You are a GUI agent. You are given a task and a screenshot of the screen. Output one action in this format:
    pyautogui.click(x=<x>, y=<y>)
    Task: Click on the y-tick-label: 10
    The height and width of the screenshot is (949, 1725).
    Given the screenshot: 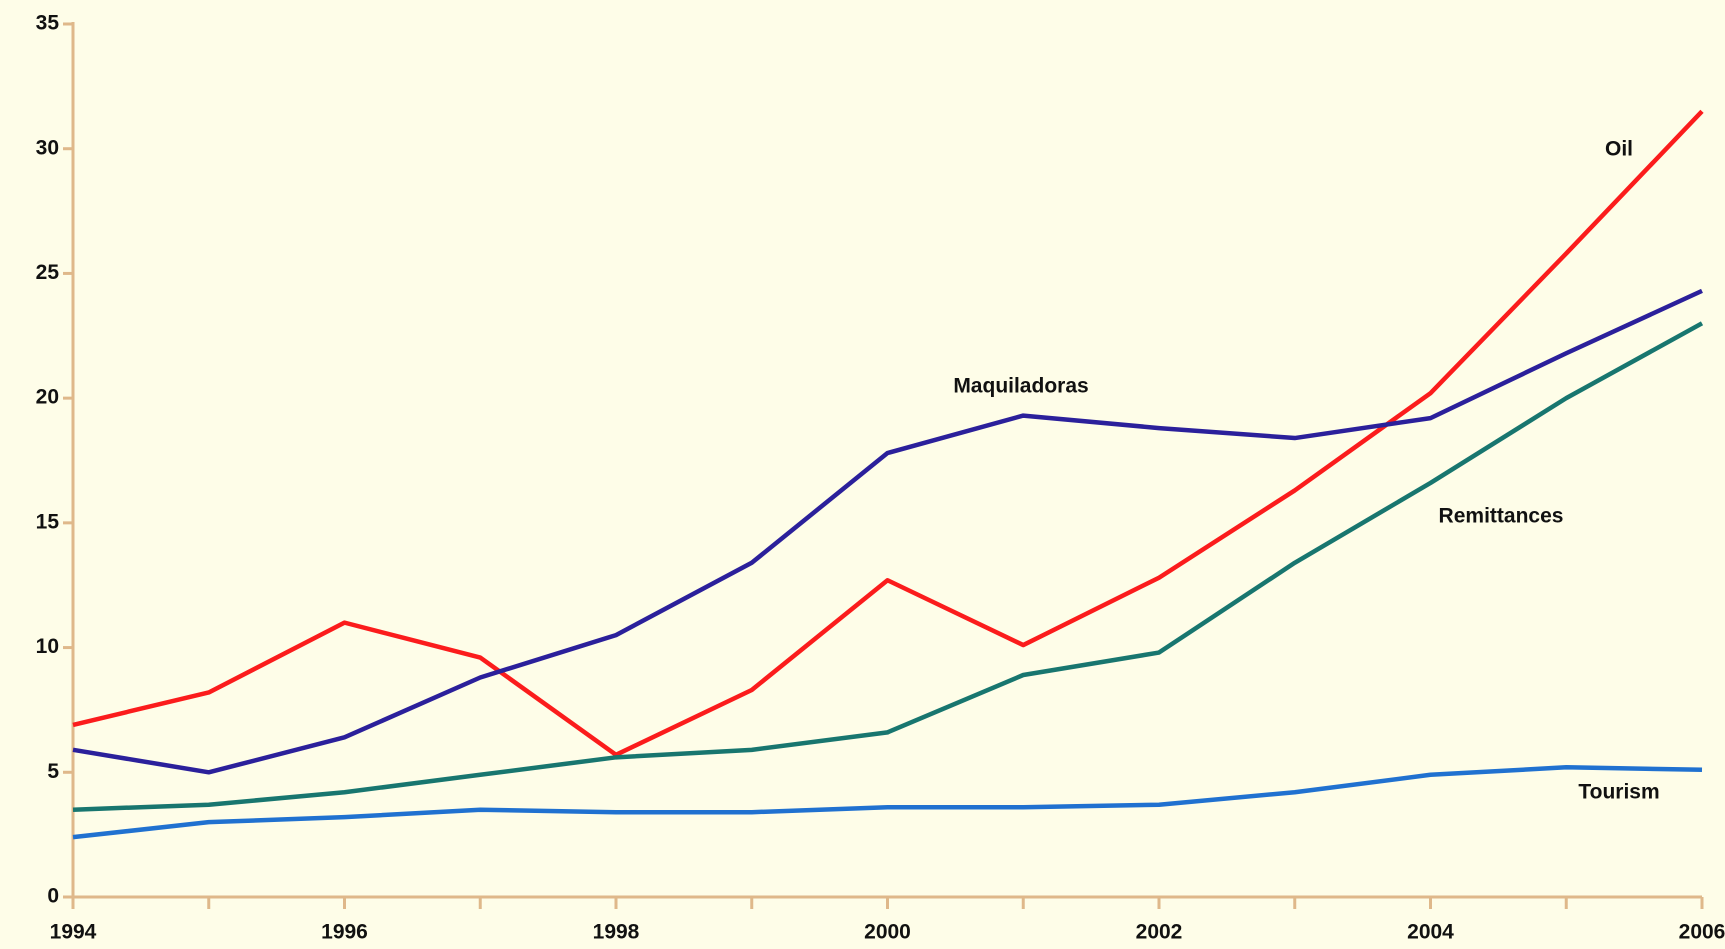 What is the action you would take?
    pyautogui.click(x=47, y=646)
    